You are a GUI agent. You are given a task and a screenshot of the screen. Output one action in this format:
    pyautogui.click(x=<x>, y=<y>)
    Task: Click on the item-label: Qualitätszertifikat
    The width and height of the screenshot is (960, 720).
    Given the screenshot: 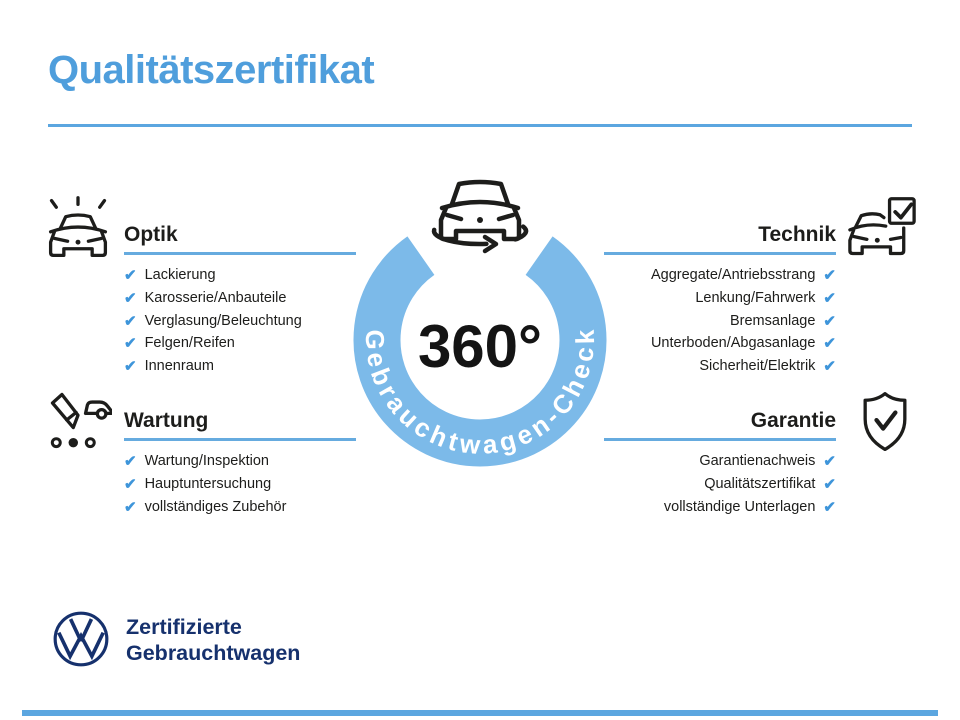 What is the action you would take?
    pyautogui.click(x=760, y=483)
    